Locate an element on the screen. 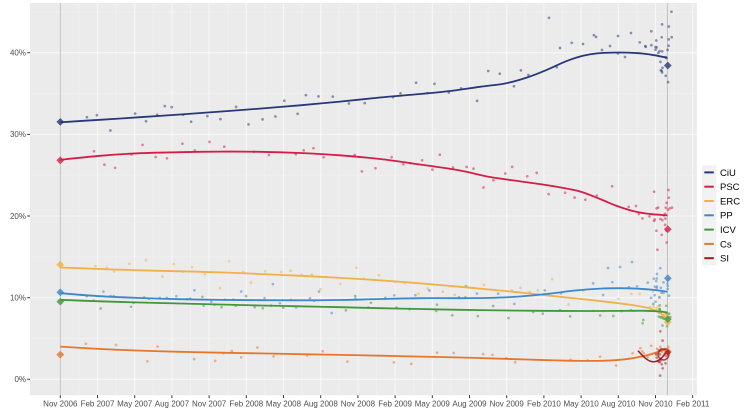  svg-text: Nov 2008 is located at coordinates (358, 404).